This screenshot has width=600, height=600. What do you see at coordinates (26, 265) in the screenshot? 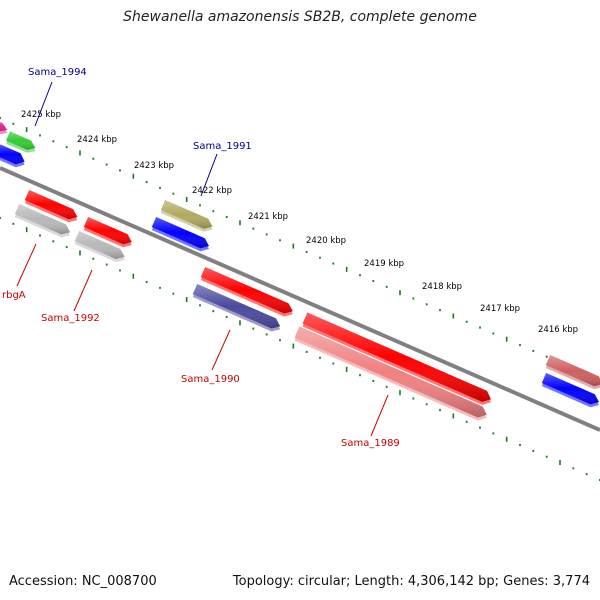
I see `label-leader-rbga` at bounding box center [26, 265].